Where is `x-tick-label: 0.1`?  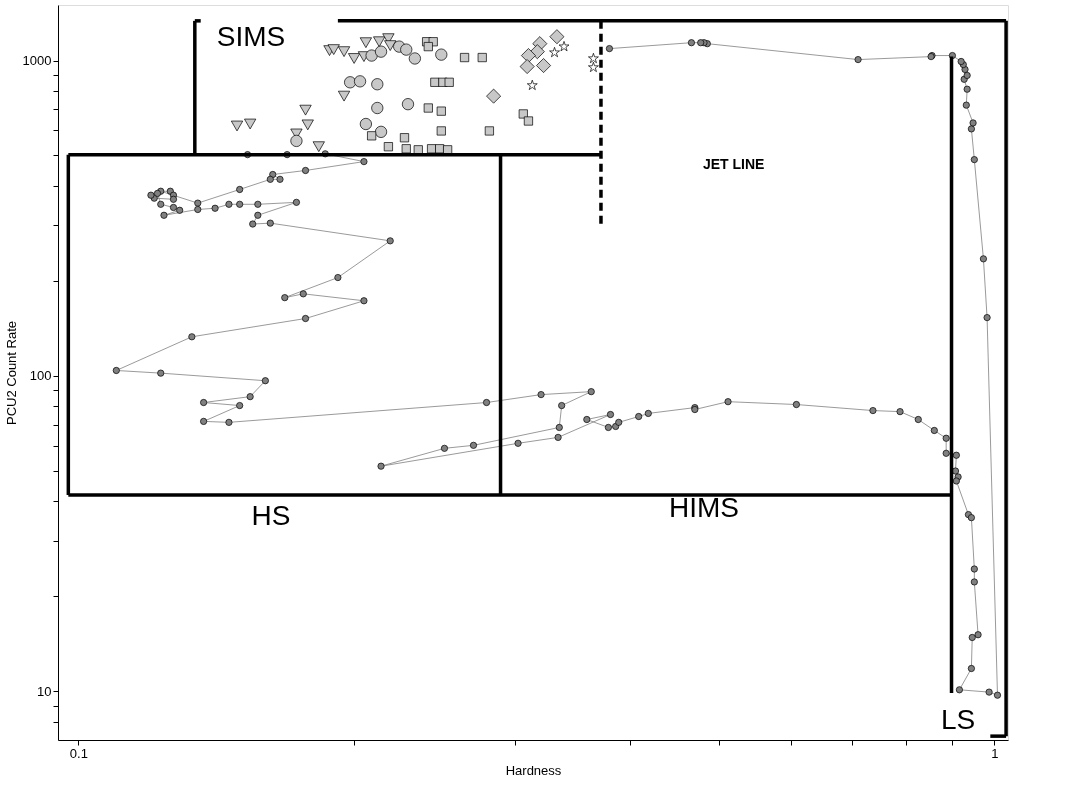 x-tick-label: 0.1 is located at coordinates (78, 753).